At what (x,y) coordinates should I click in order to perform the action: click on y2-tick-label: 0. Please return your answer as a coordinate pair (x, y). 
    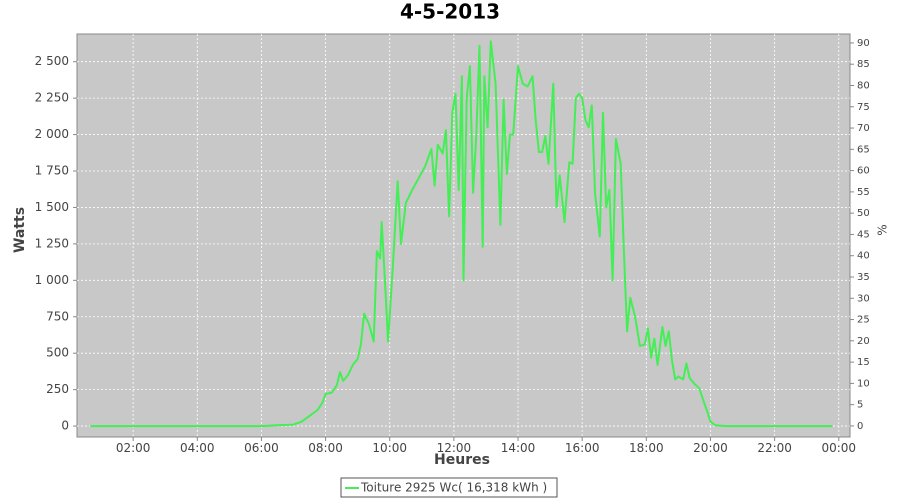
    Looking at the image, I should click on (860, 426).